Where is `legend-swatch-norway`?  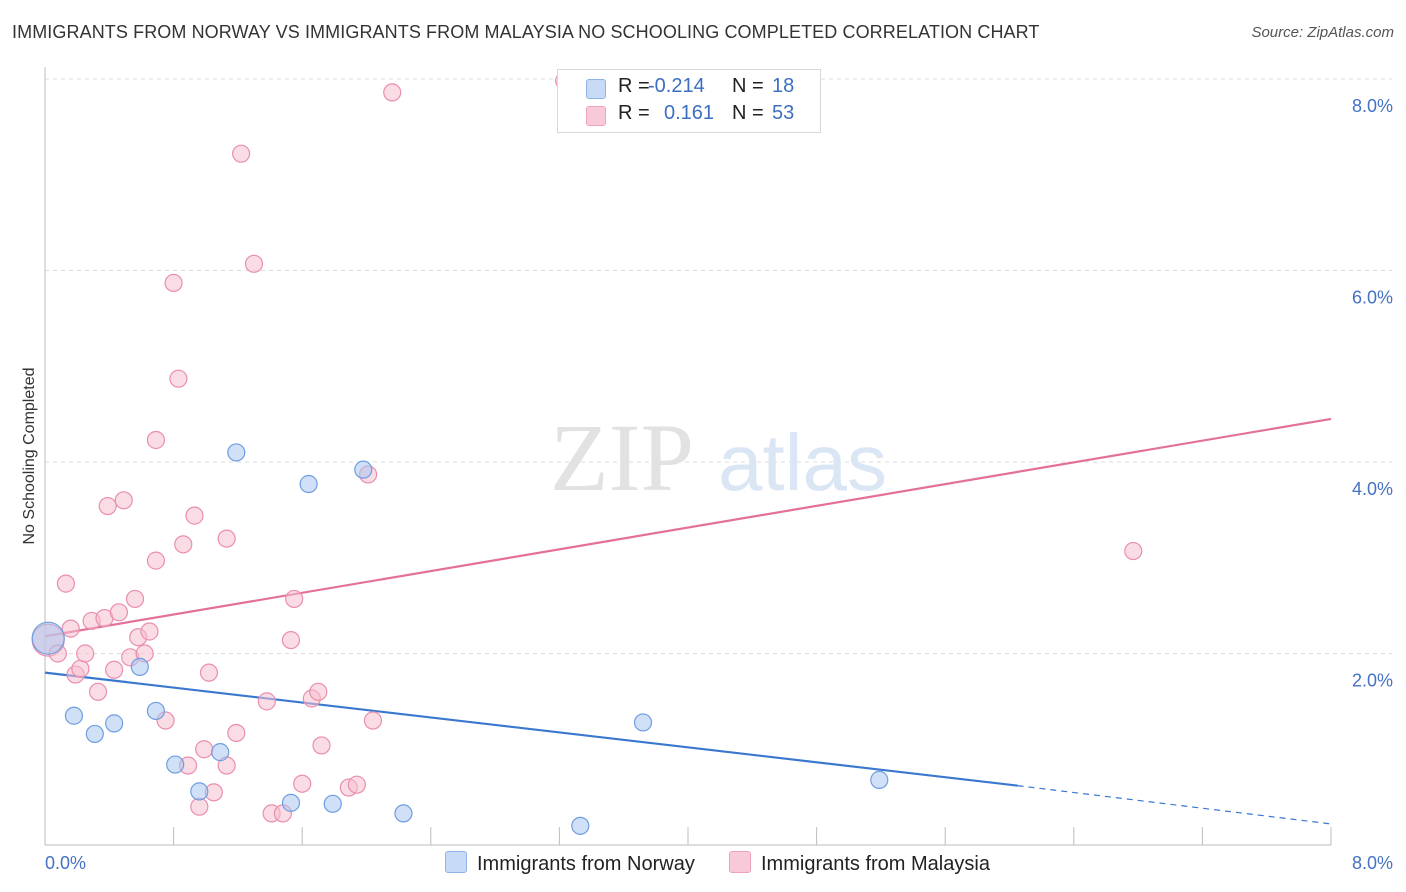 legend-swatch-norway is located at coordinates (596, 89).